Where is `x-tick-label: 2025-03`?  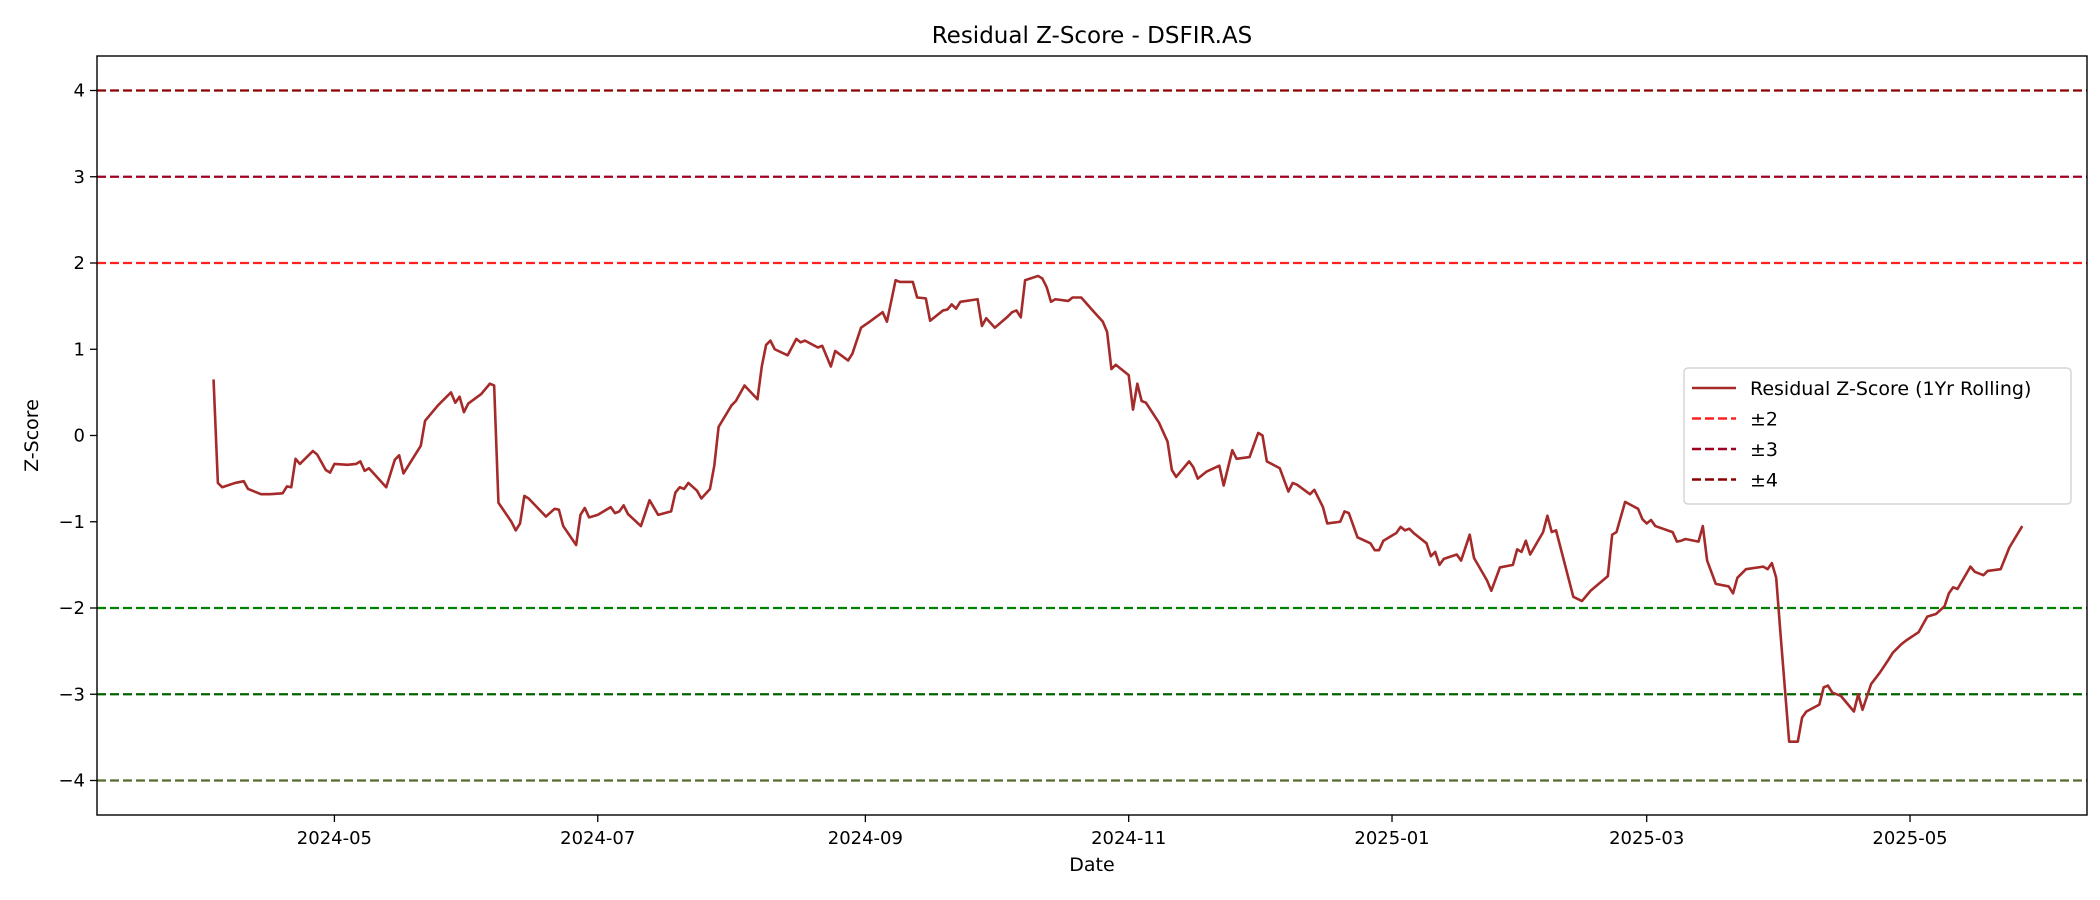 x-tick-label: 2025-03 is located at coordinates (1646, 838).